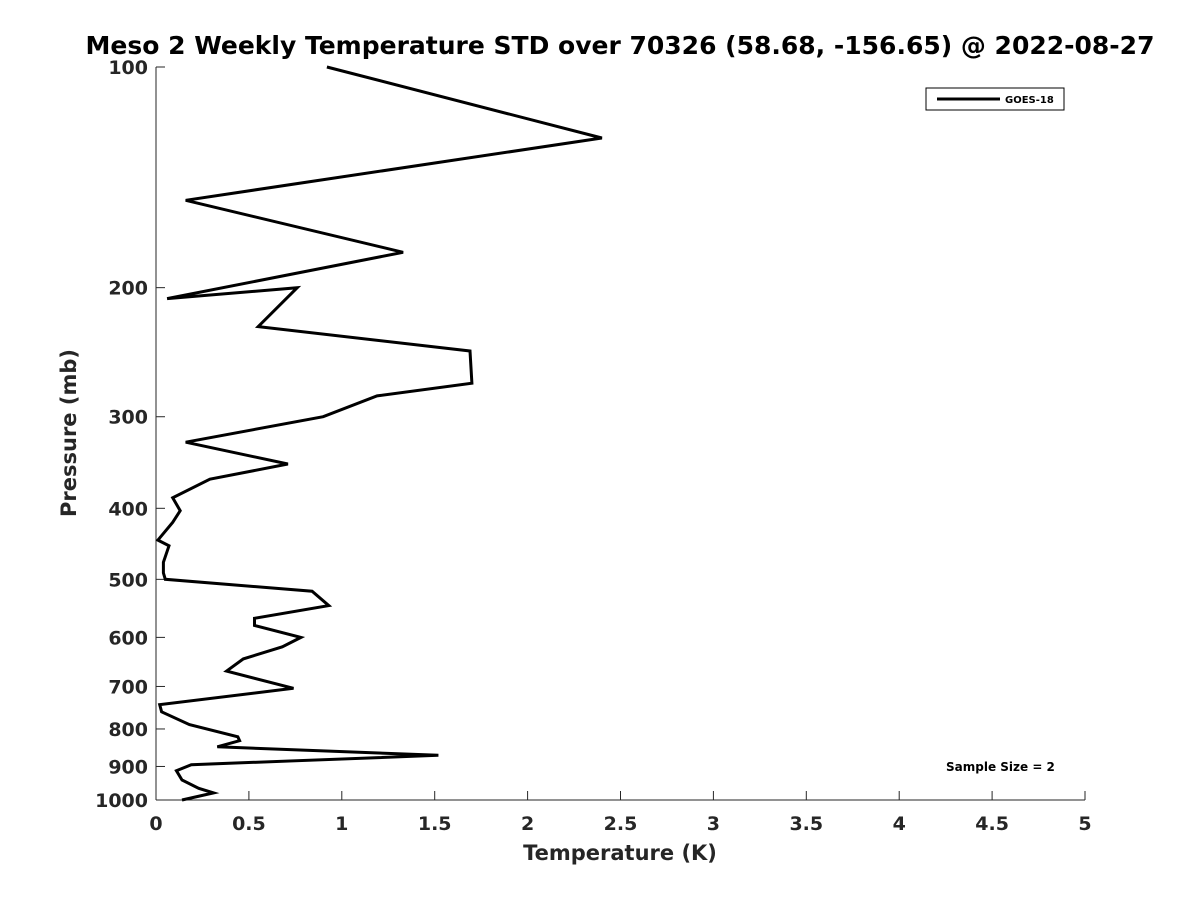  I want to click on x-tick-label: 0, so click(155, 824).